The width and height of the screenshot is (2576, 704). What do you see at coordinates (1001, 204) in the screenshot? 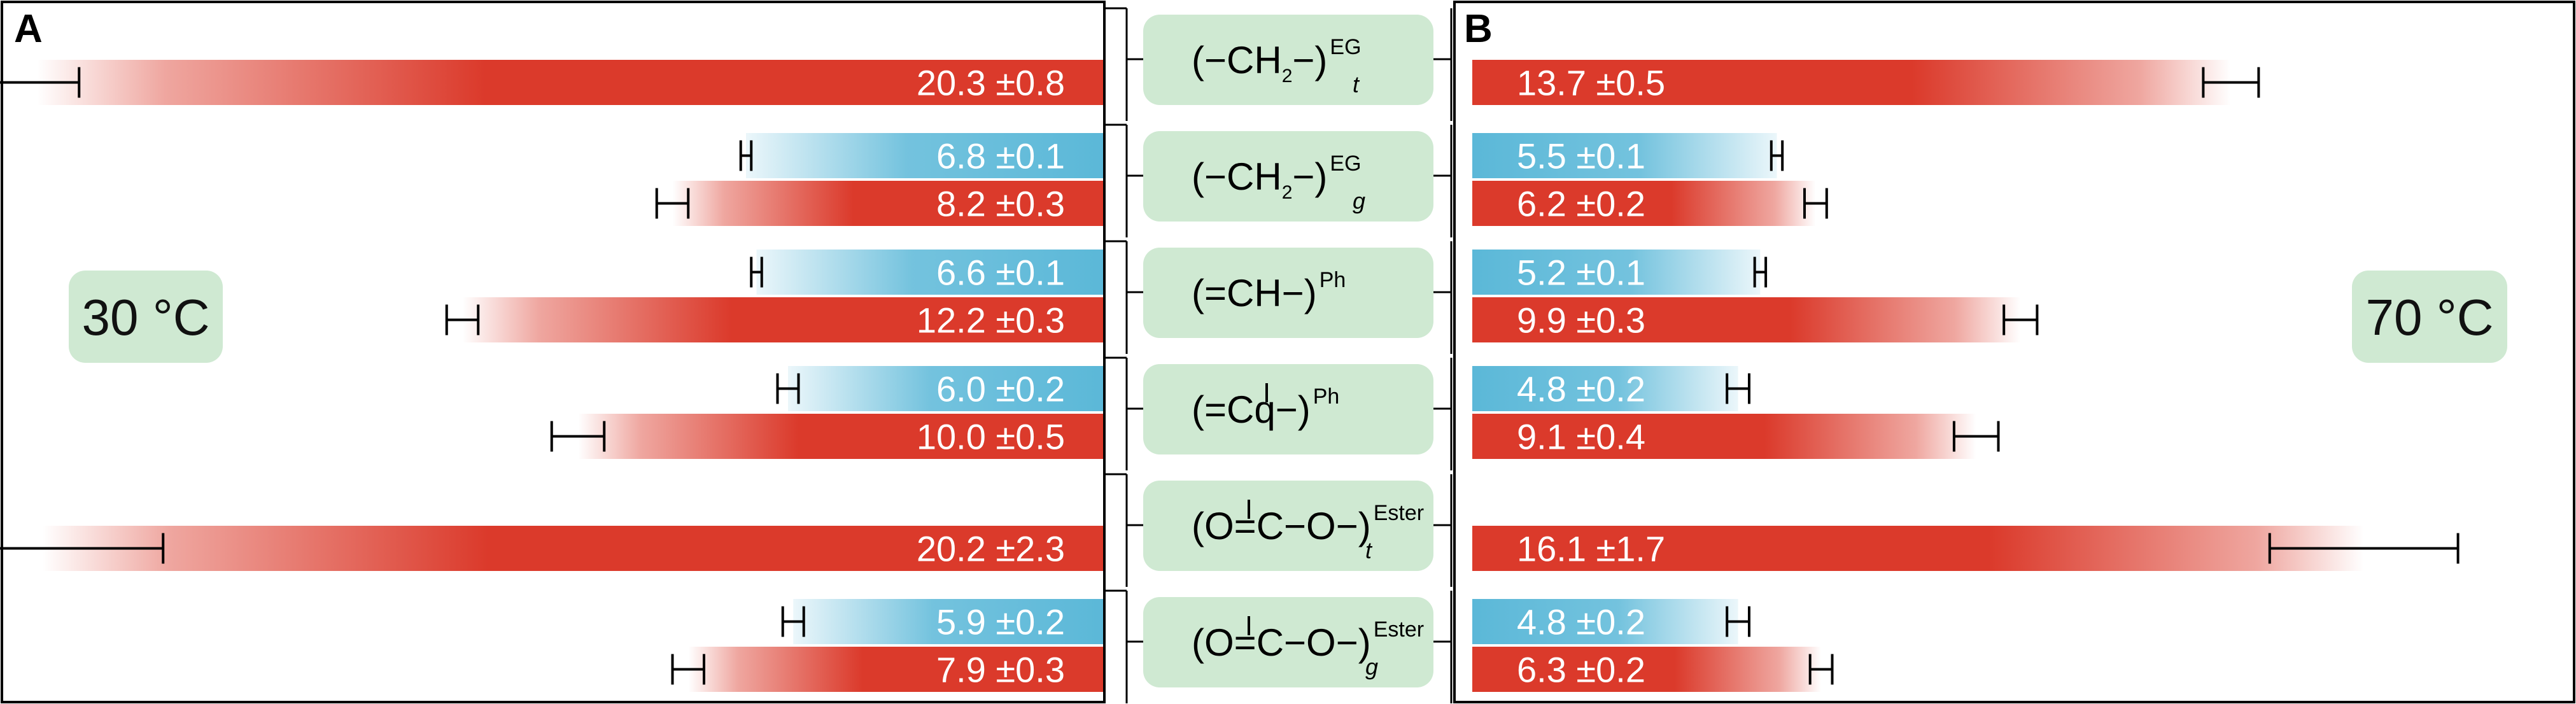
I see `value-label-a-red-1: 8.2 ±0.3` at bounding box center [1001, 204].